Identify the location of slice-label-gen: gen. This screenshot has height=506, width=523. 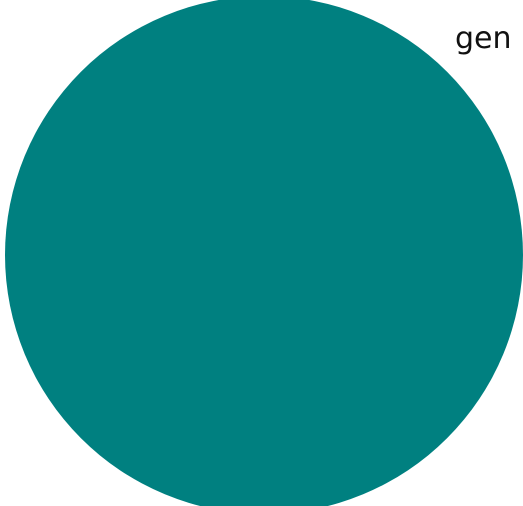
(483, 38).